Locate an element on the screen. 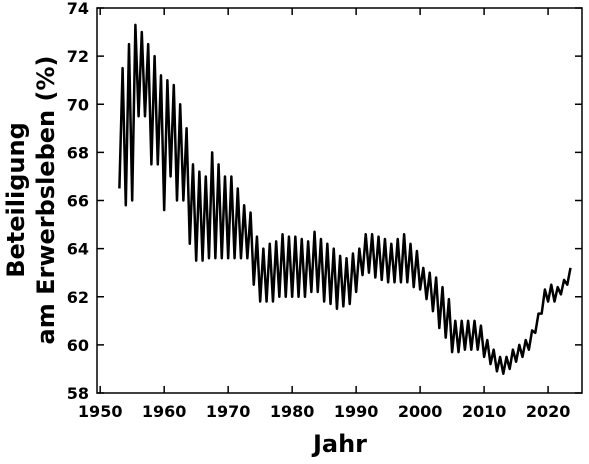 Image resolution: width=589 pixels, height=464 pixels. x-tick-label: 1960 is located at coordinates (164, 411).